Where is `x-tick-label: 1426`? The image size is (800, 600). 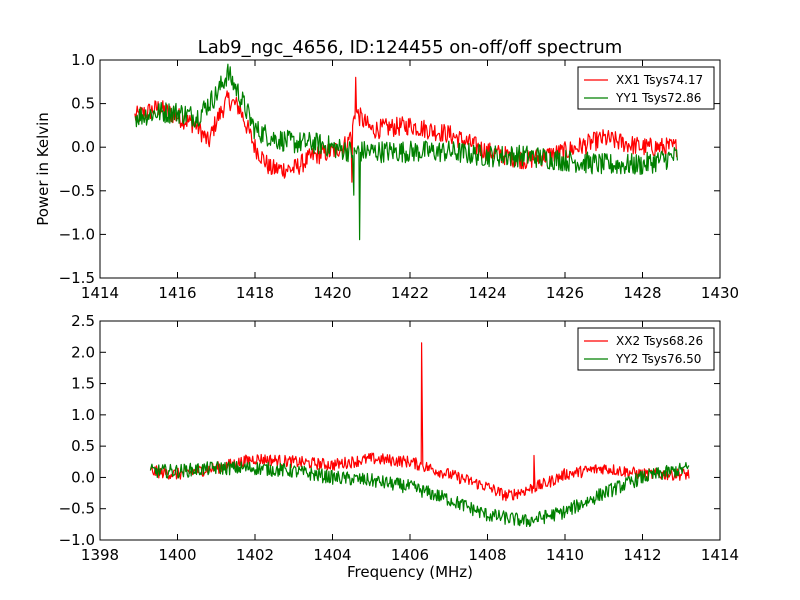 x-tick-label: 1426 is located at coordinates (565, 293).